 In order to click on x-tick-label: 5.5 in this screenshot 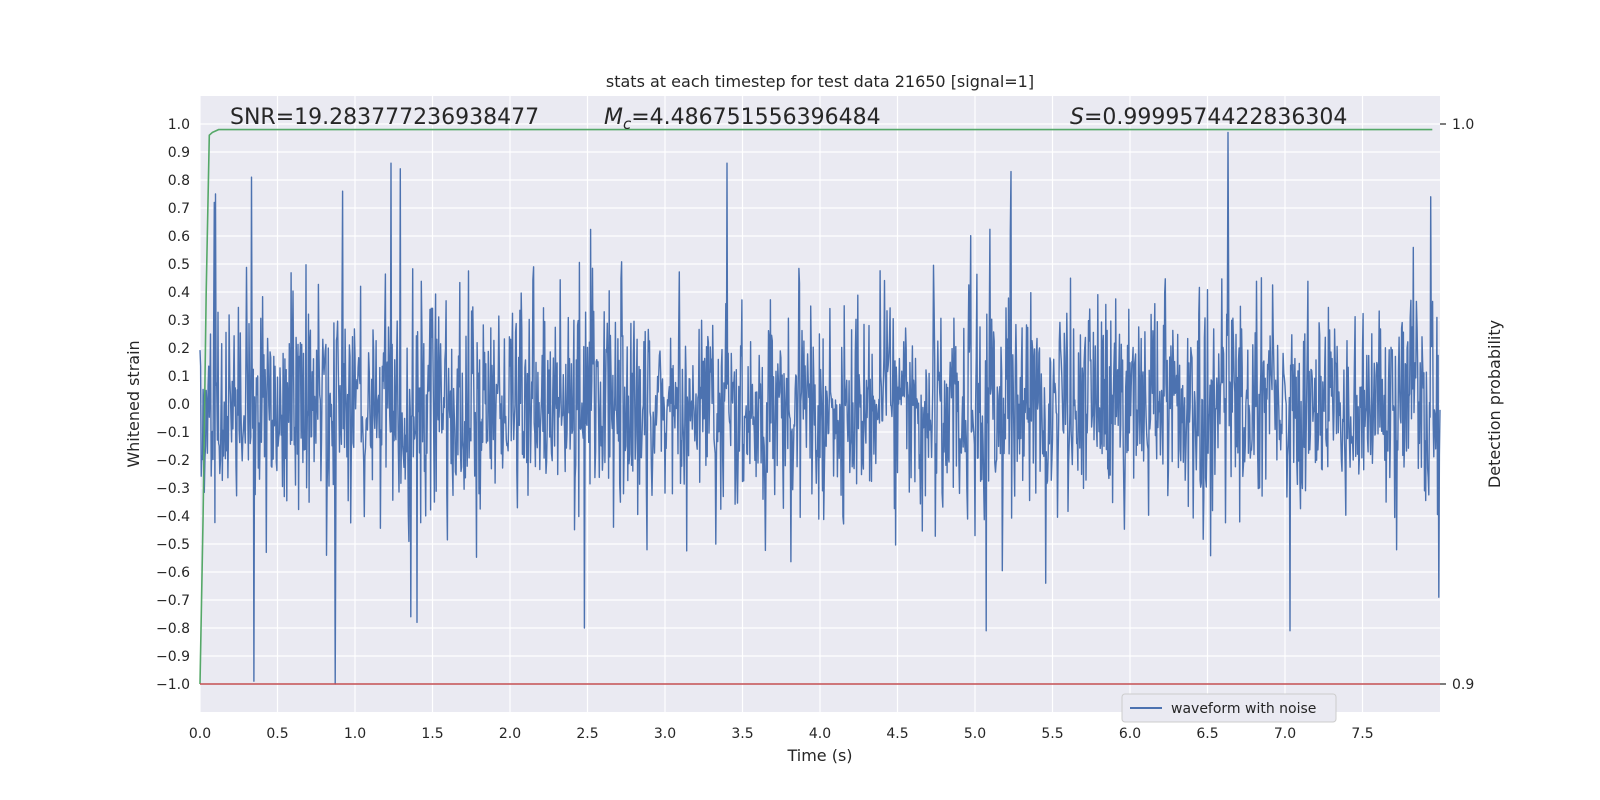, I will do `click(1052, 734)`.